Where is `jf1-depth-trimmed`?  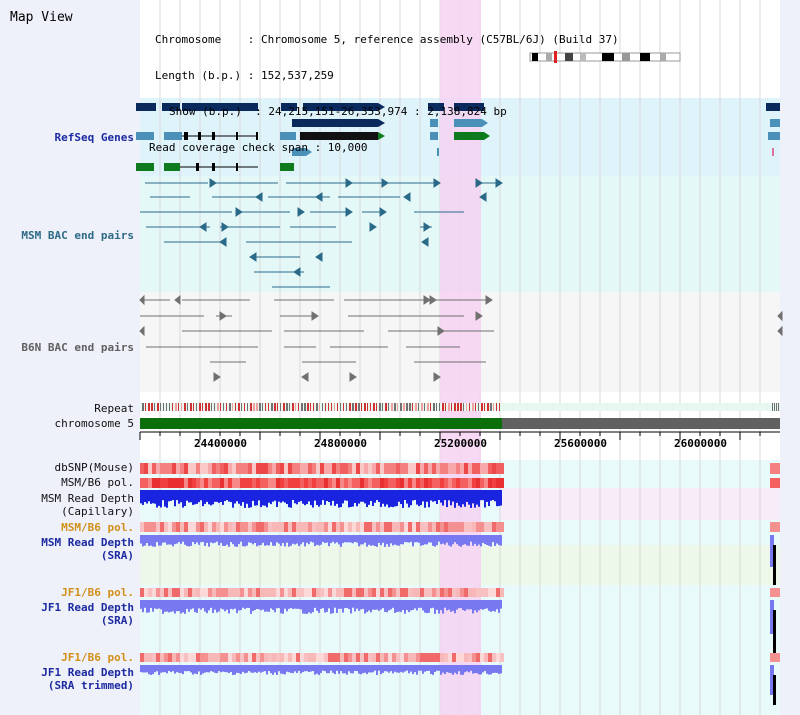 jf1-depth-trimmed is located at coordinates (458, 685).